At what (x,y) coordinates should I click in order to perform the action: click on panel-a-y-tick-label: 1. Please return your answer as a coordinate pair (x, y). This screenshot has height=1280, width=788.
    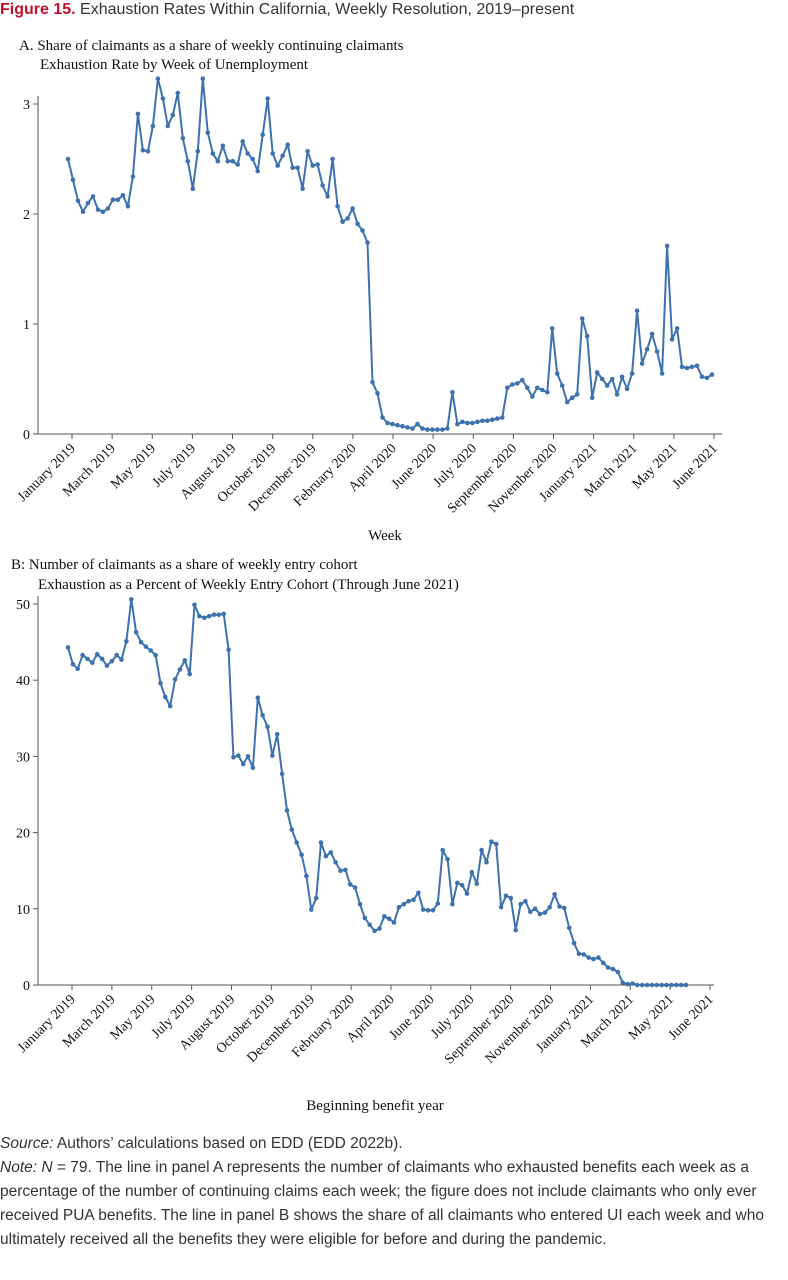
    Looking at the image, I should click on (26, 325).